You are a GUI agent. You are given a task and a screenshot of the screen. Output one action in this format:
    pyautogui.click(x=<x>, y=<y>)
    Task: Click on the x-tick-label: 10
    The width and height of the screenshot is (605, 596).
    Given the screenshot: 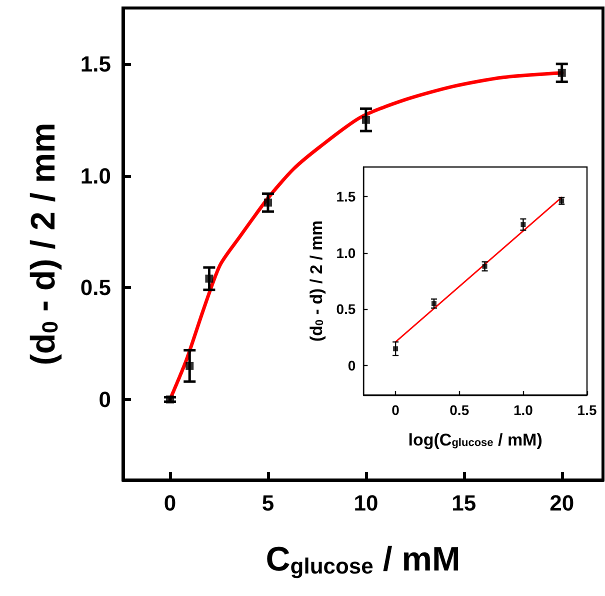 What is the action you would take?
    pyautogui.click(x=366, y=503)
    